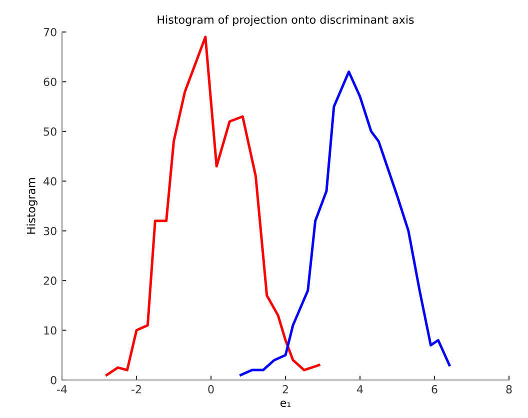  Describe the element at coordinates (50, 131) in the screenshot. I see `y-tick-label: 50` at that location.